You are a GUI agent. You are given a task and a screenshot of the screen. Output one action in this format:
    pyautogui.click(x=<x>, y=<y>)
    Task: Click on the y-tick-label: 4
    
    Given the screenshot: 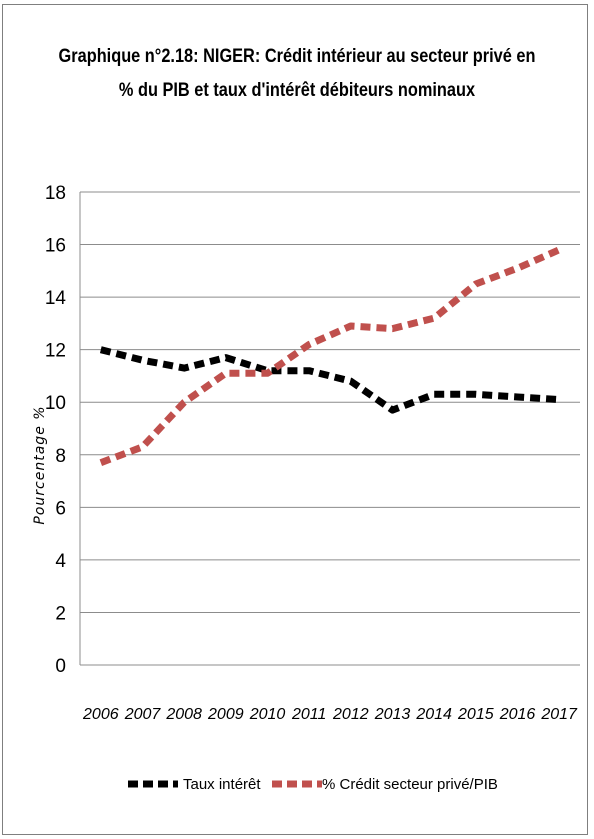 What is the action you would take?
    pyautogui.click(x=60, y=561)
    